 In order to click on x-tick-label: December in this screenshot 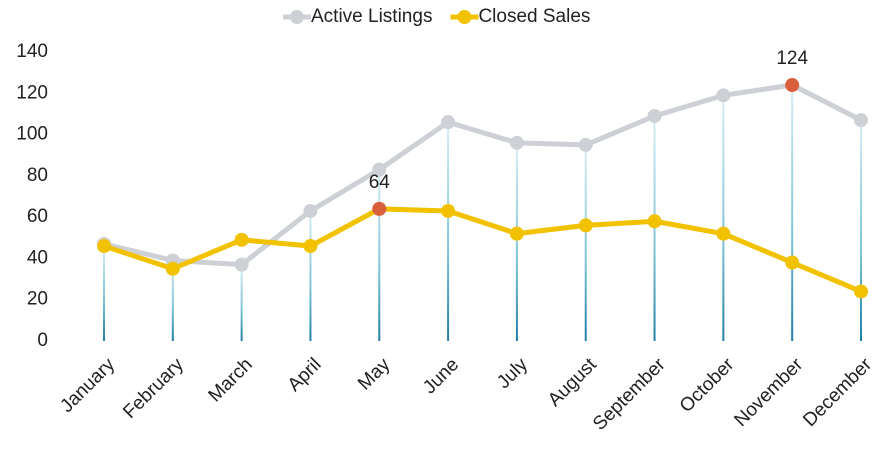, I will do `click(837, 392)`.